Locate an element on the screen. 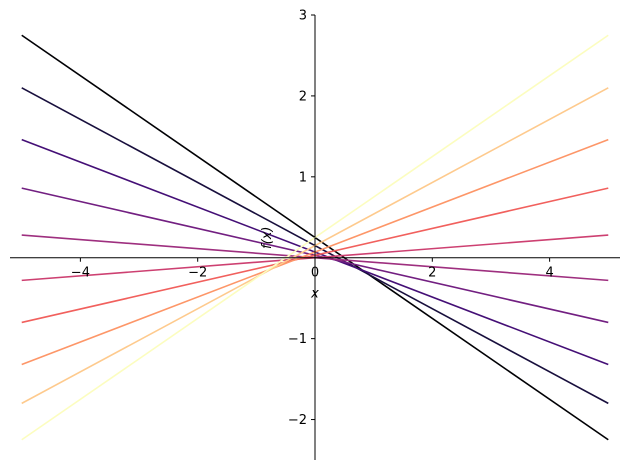 The height and width of the screenshot is (470, 630). x-tick-label: 4 is located at coordinates (549, 273).